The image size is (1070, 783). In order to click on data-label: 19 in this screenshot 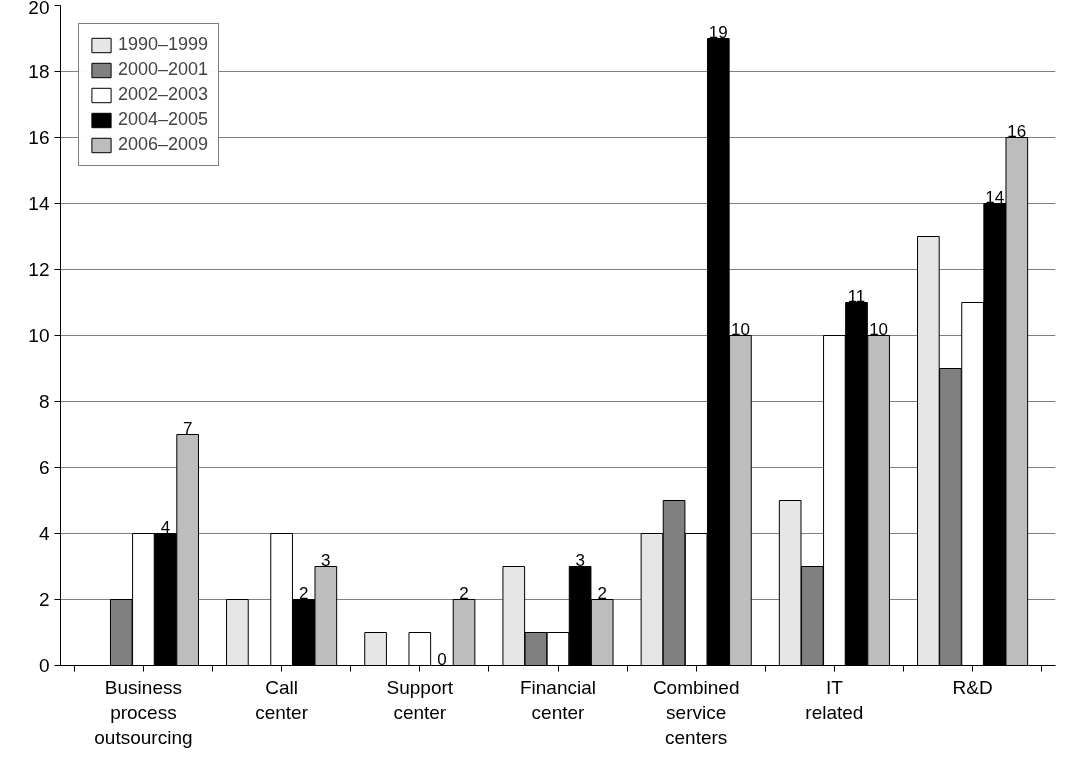, I will do `click(718, 32)`.